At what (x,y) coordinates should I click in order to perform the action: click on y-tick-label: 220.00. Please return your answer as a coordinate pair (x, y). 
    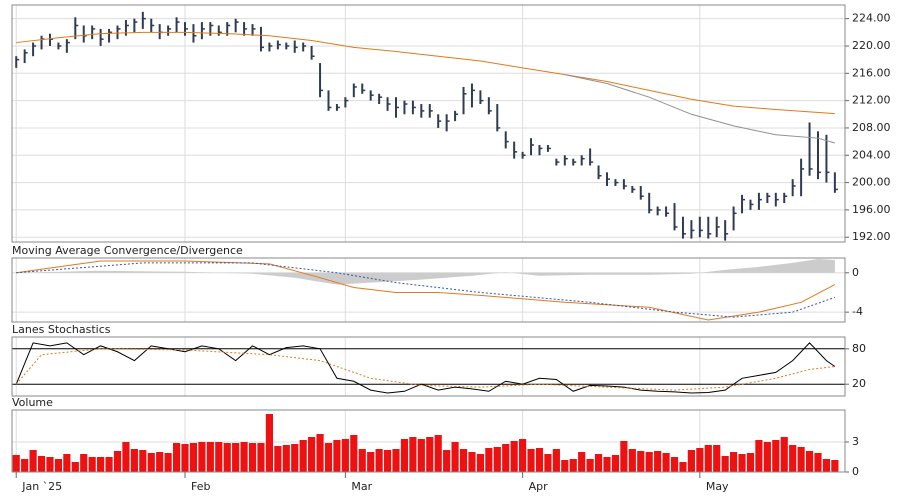
    Looking at the image, I should click on (871, 45).